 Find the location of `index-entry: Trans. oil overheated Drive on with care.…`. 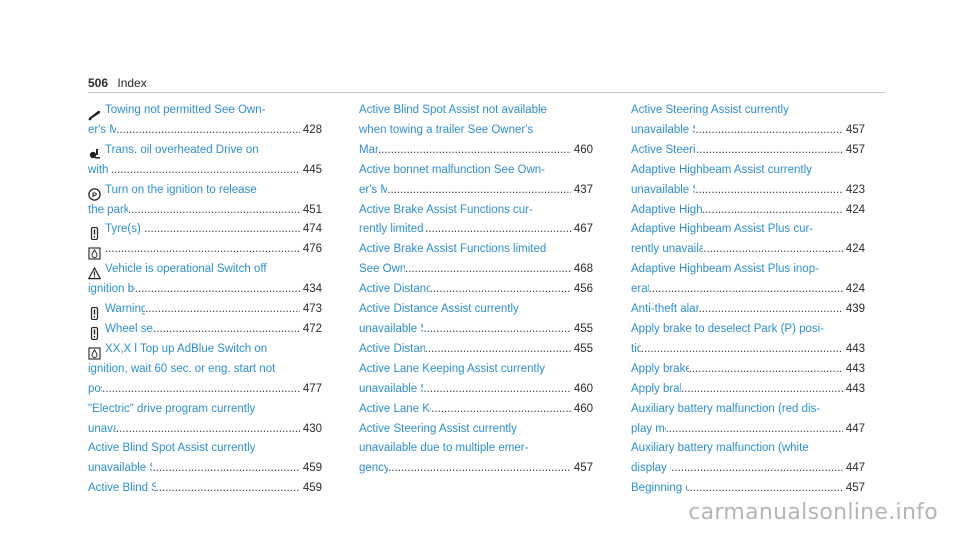

index-entry: Trans. oil overheated Drive on with care.… is located at coordinates (205, 161).